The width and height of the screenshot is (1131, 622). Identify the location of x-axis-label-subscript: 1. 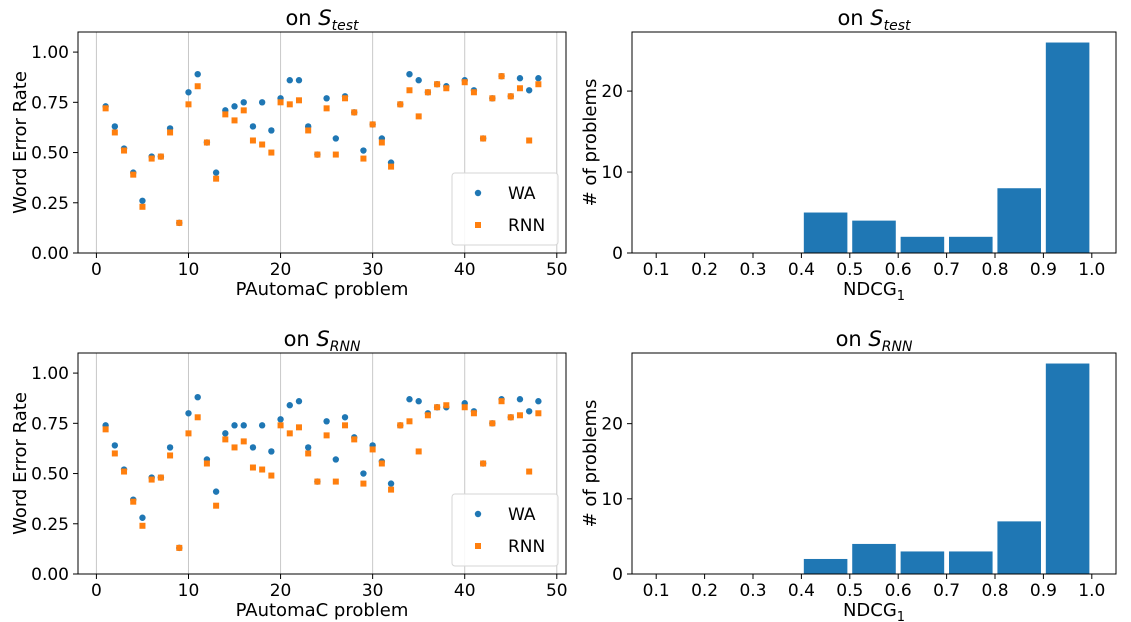
(901, 296).